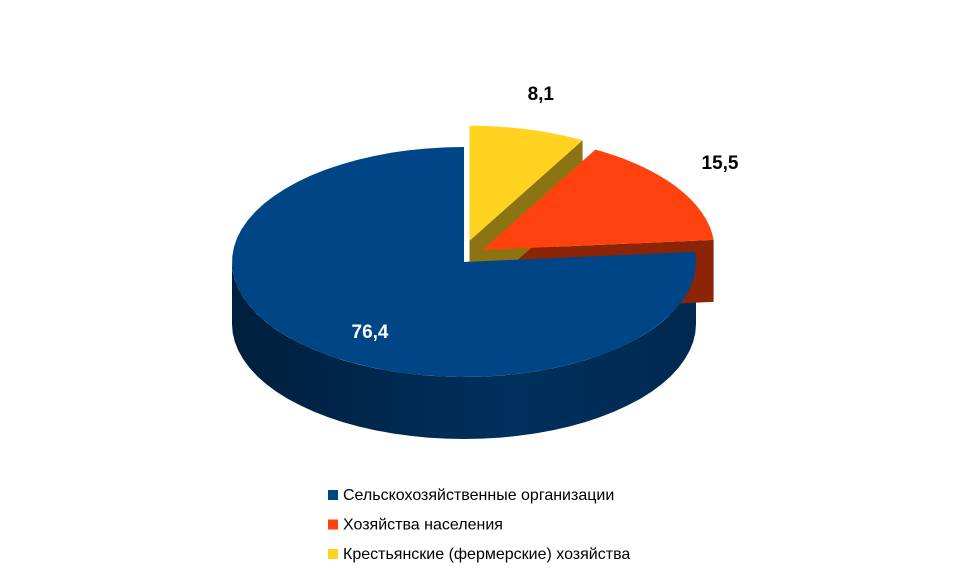 The height and width of the screenshot is (576, 960). I want to click on legend-label: Хозяйства населения, so click(423, 525).